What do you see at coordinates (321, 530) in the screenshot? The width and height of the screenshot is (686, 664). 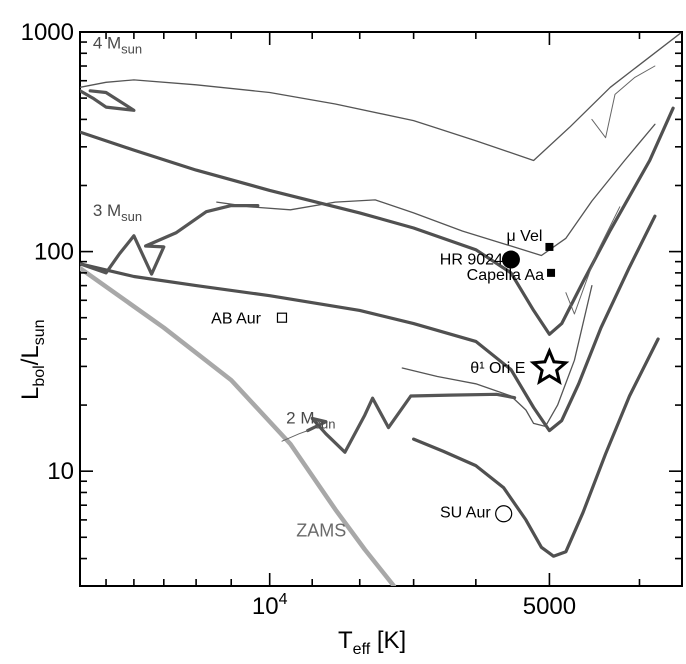 I see `zams-label: ZAMS` at bounding box center [321, 530].